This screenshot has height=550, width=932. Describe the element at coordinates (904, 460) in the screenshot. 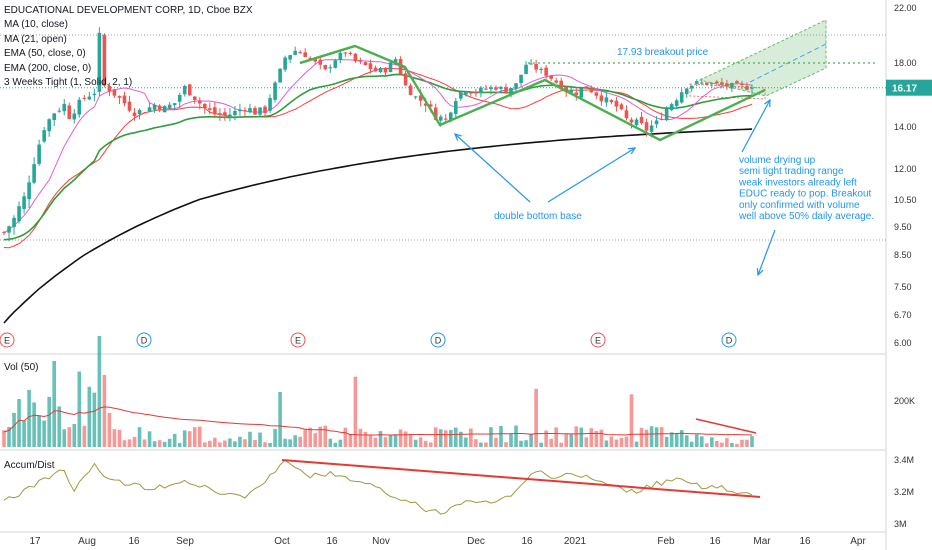

I see `accum-tick: 3.4M` at that location.